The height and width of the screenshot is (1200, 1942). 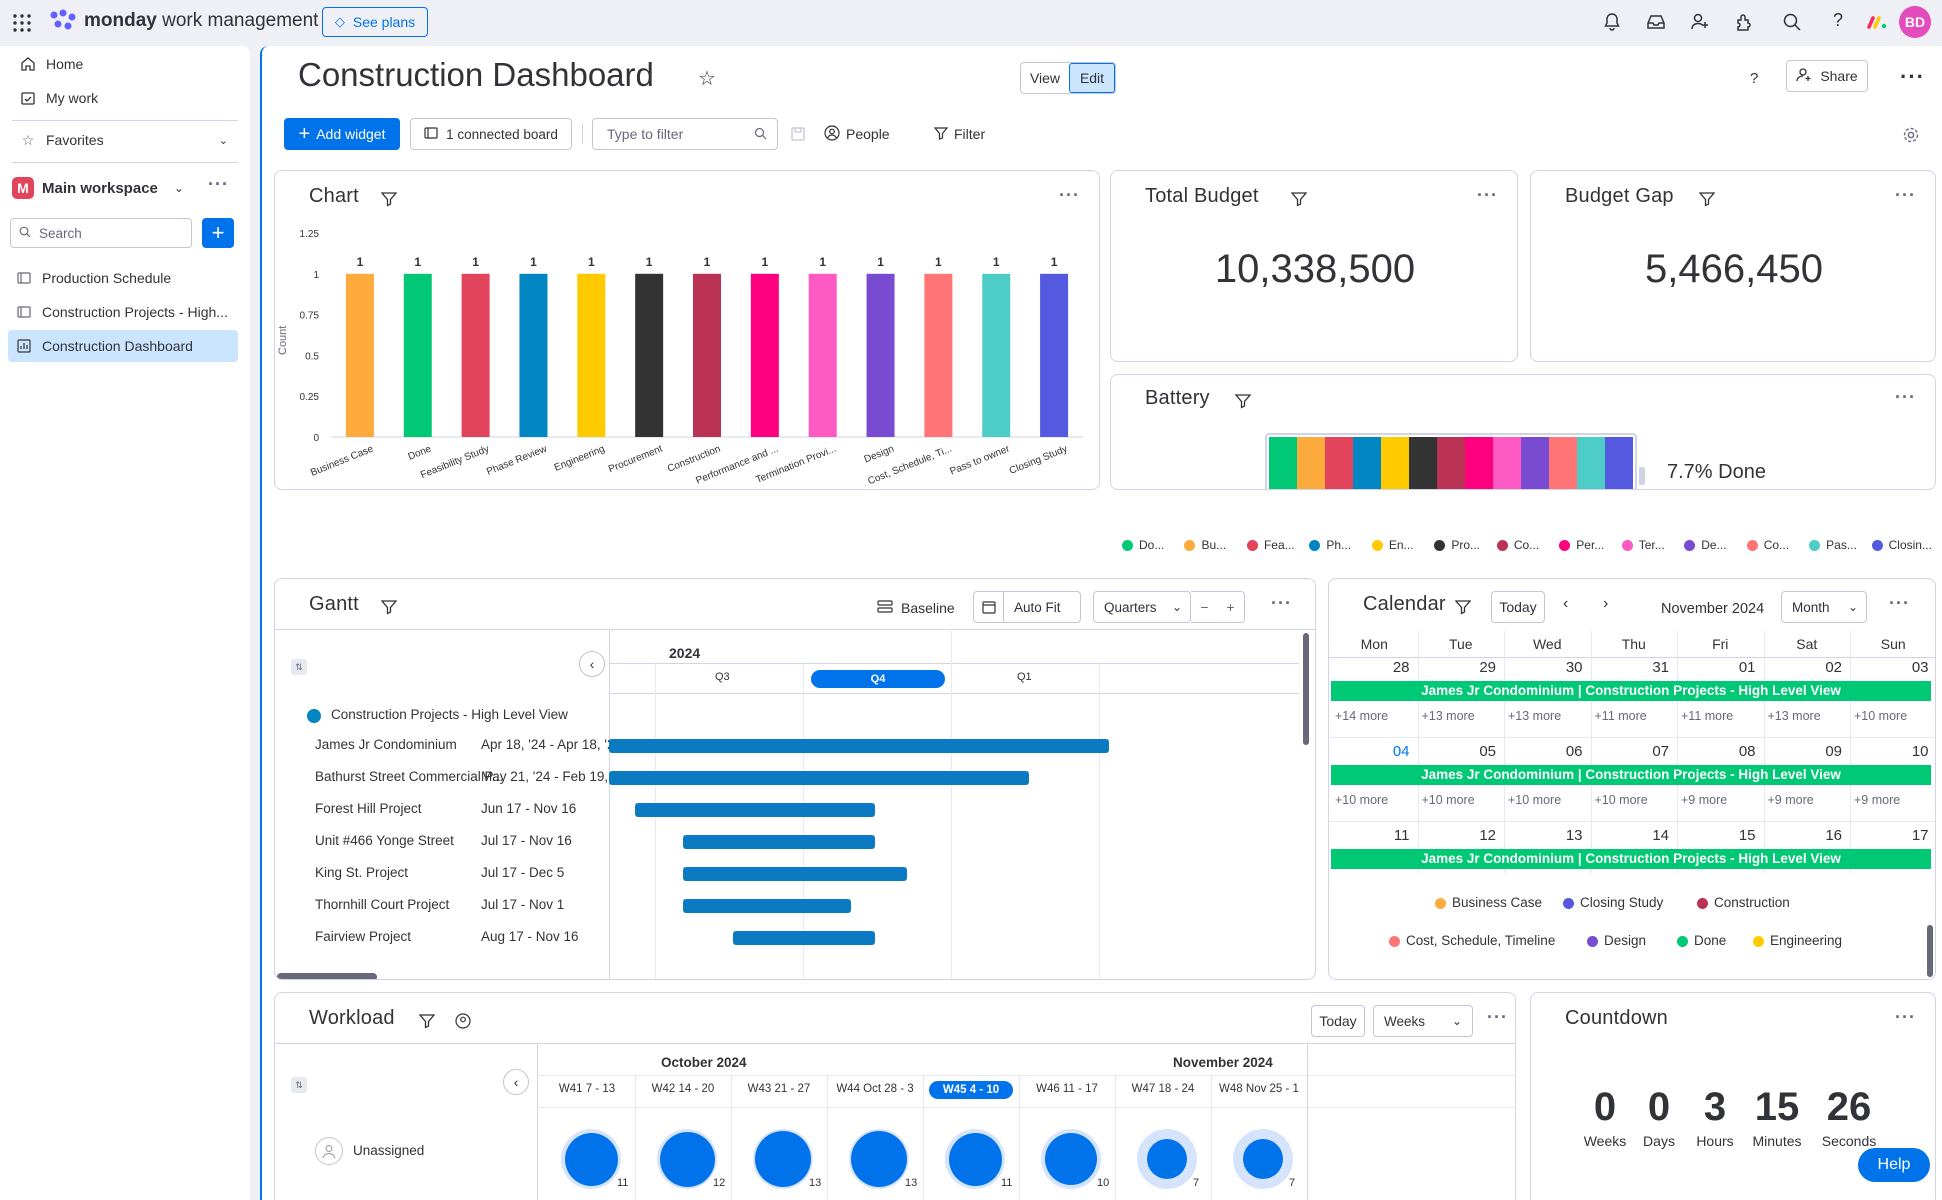 What do you see at coordinates (1487, 835) in the screenshot?
I see `calendar-date: 12` at bounding box center [1487, 835].